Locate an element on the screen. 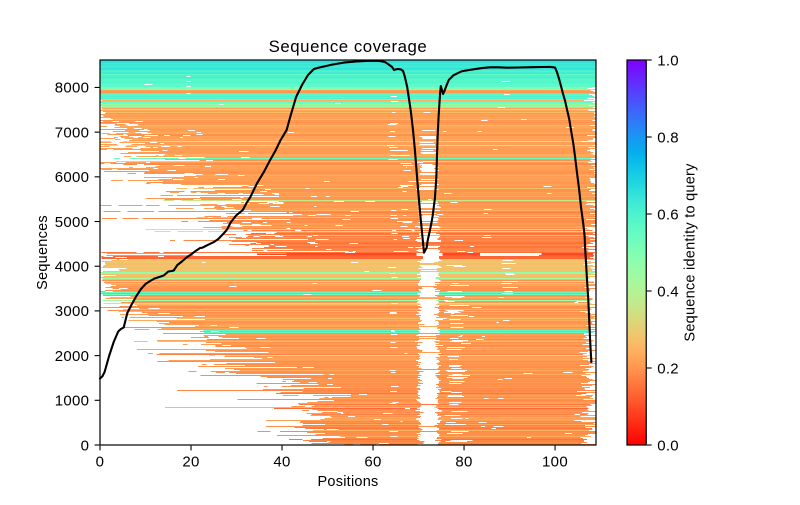 The height and width of the screenshot is (505, 800). svg-text: 2000 is located at coordinates (72, 356).